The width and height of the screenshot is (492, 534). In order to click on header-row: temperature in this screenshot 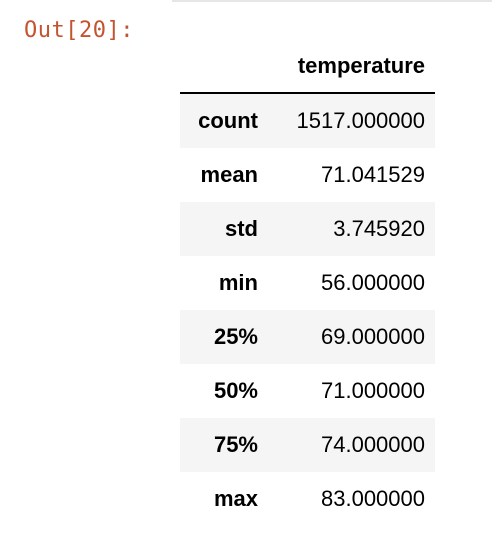, I will do `click(307, 67)`.